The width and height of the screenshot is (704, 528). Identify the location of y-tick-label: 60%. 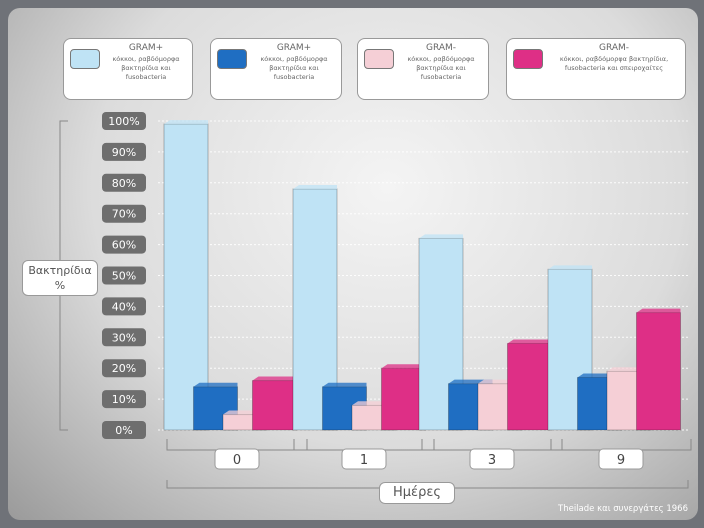
(124, 245).